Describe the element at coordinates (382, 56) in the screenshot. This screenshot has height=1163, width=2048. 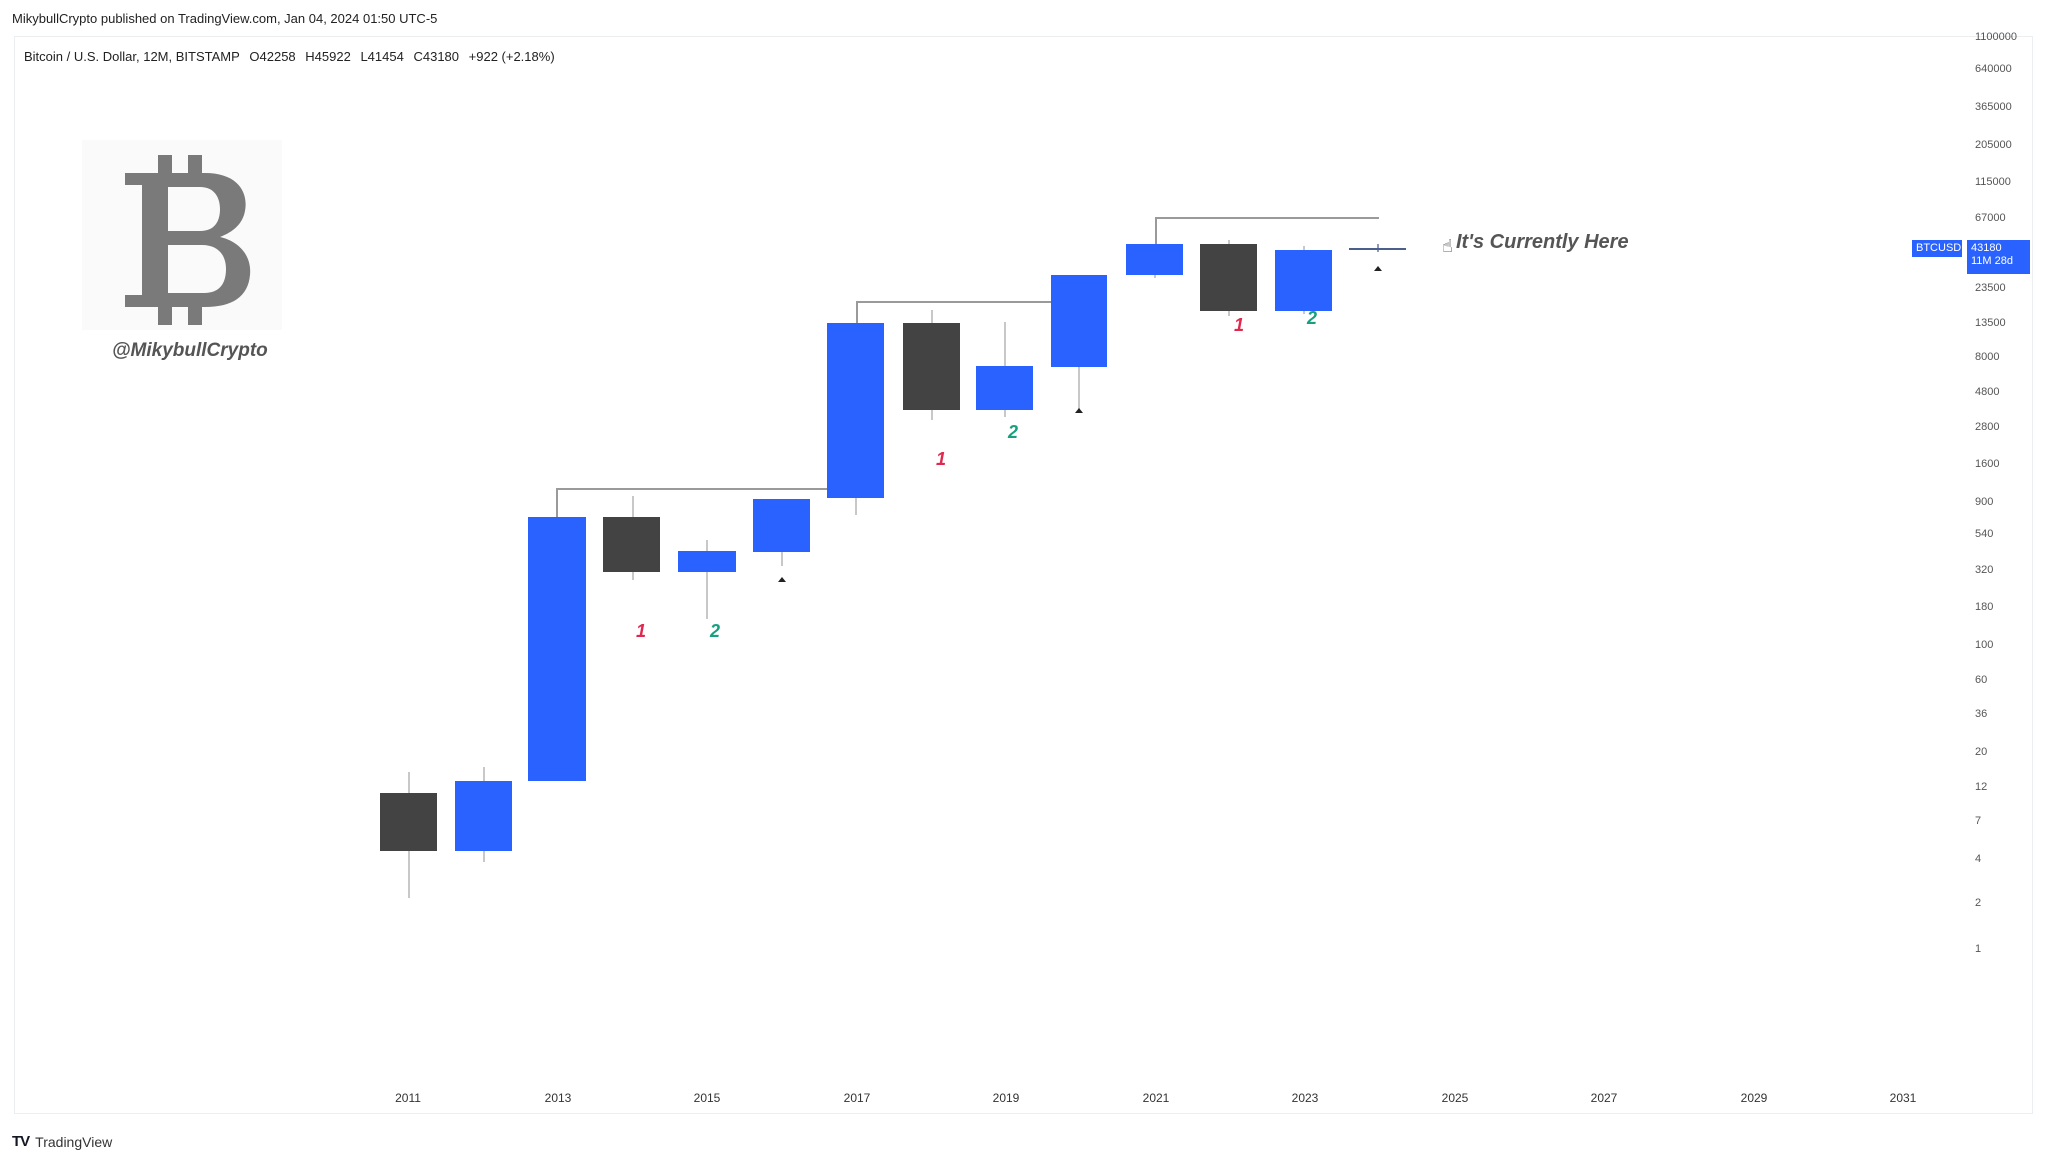
I see `ohlc-low: L41454` at that location.